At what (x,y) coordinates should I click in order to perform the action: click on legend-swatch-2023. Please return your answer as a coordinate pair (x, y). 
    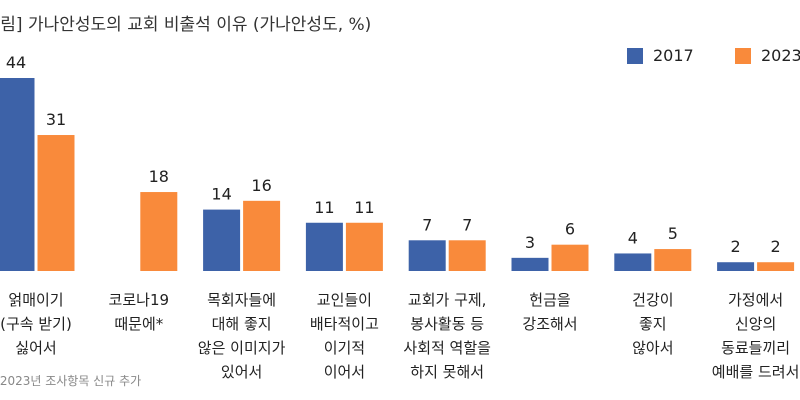
    Looking at the image, I should click on (743, 55).